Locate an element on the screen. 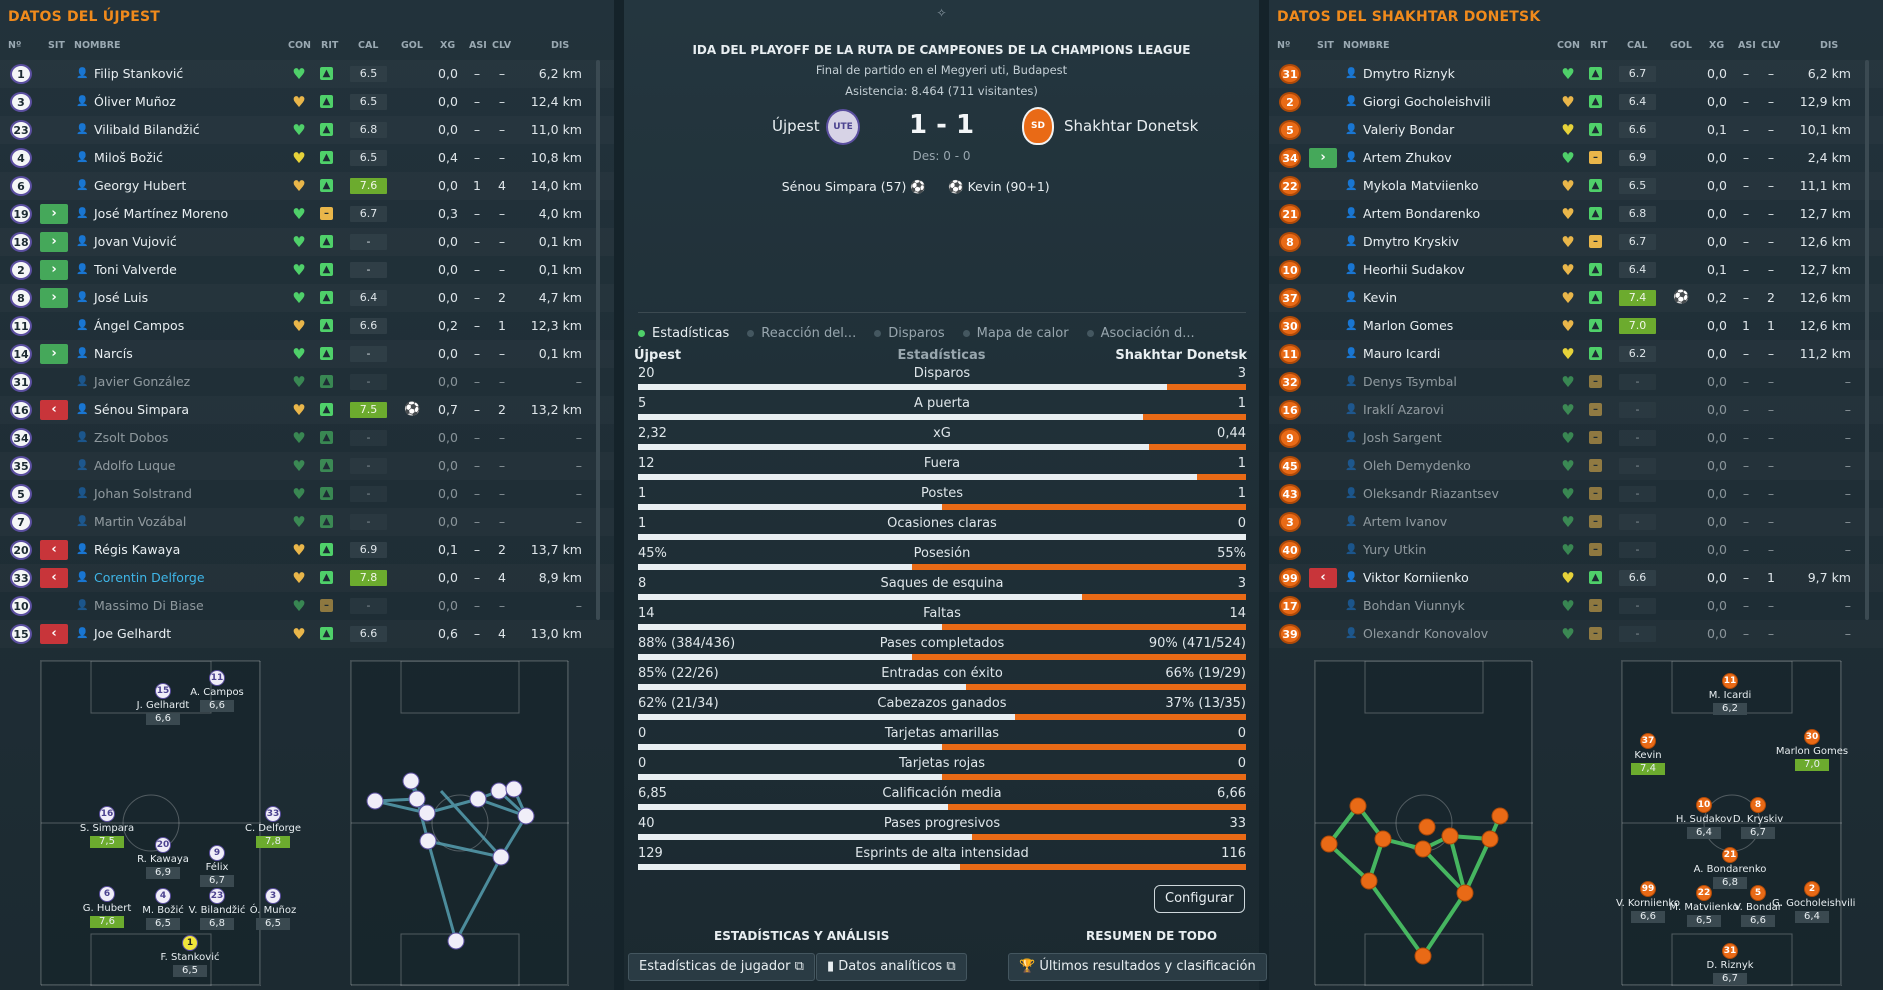  analytics-button: ▮ Datos analíticos ⧉ is located at coordinates (891, 967).